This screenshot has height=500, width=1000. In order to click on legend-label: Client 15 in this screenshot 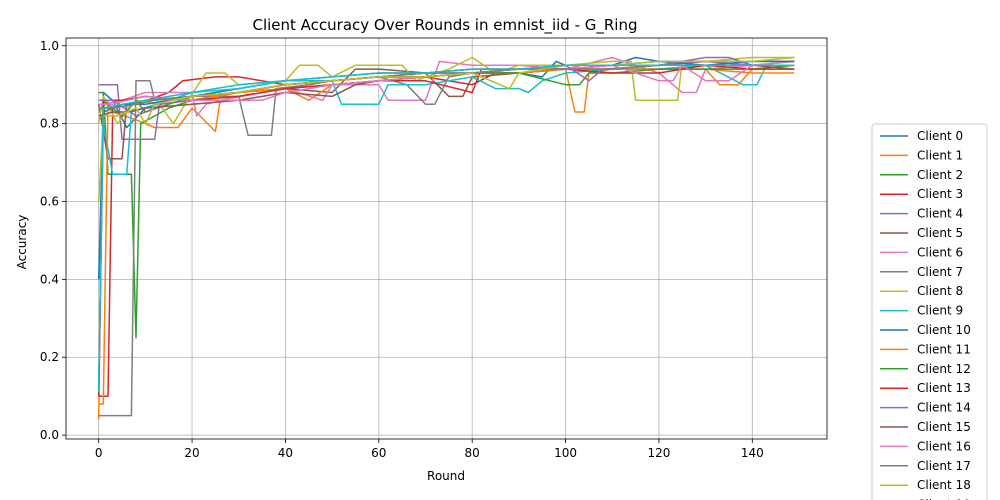, I will do `click(944, 427)`.